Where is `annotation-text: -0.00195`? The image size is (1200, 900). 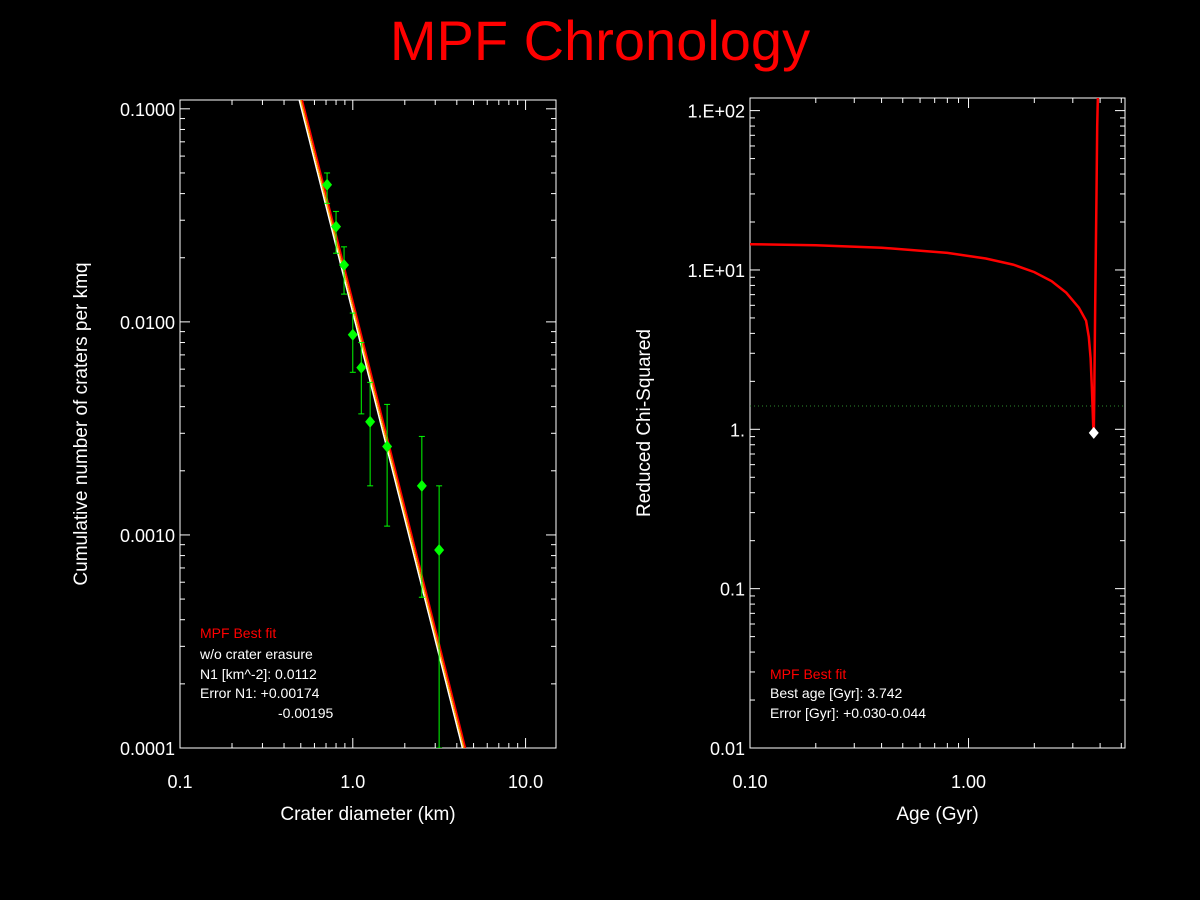 annotation-text: -0.00195 is located at coordinates (305, 713).